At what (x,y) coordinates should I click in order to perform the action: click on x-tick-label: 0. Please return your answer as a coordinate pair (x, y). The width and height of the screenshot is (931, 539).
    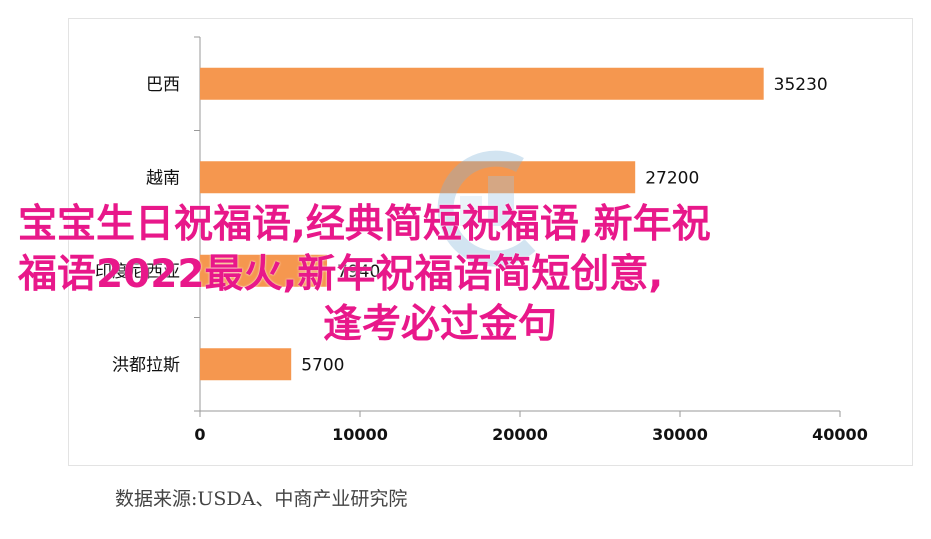
    Looking at the image, I should click on (199, 434).